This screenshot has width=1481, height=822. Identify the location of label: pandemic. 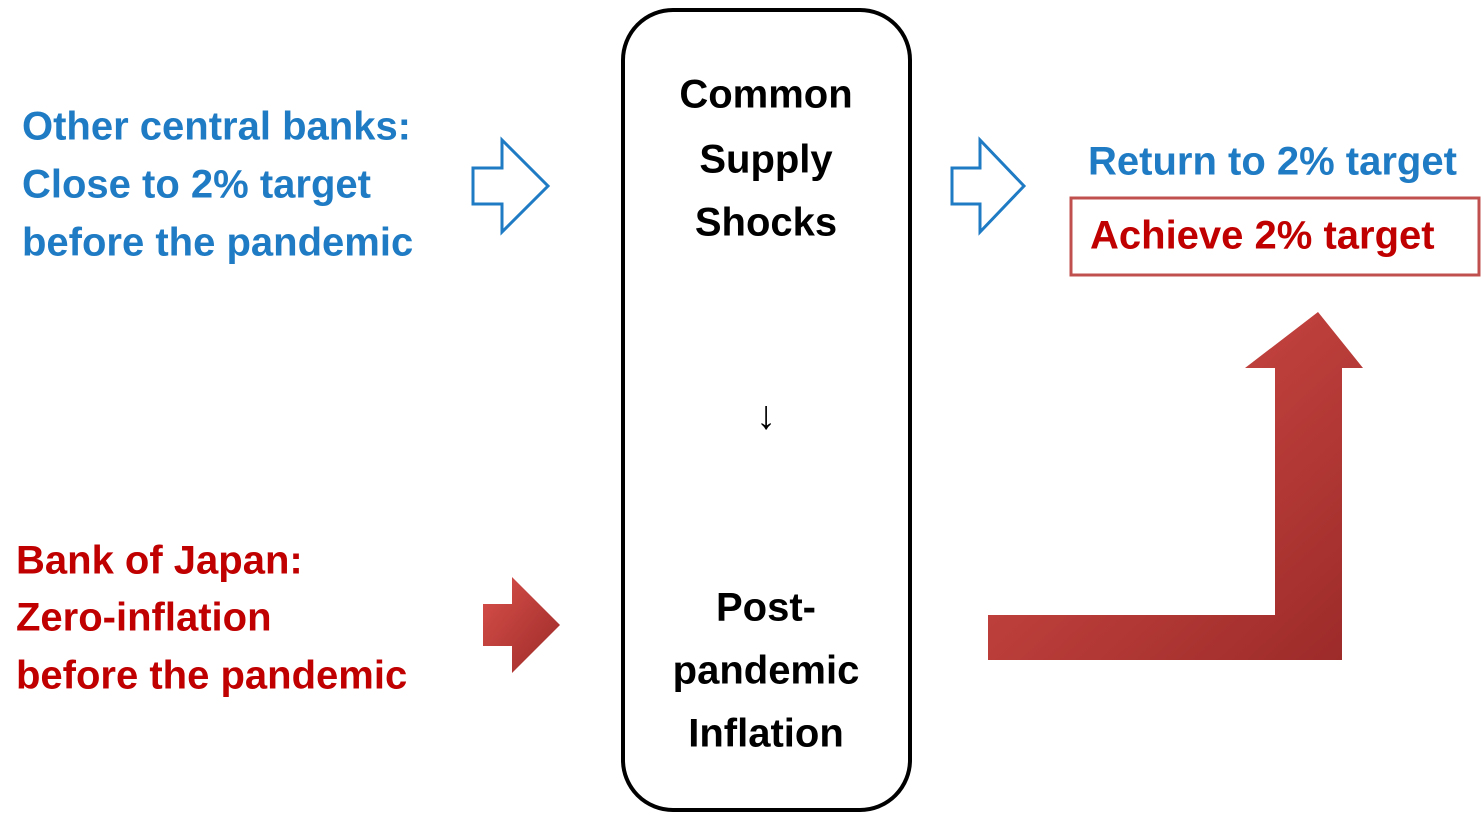
(766, 671).